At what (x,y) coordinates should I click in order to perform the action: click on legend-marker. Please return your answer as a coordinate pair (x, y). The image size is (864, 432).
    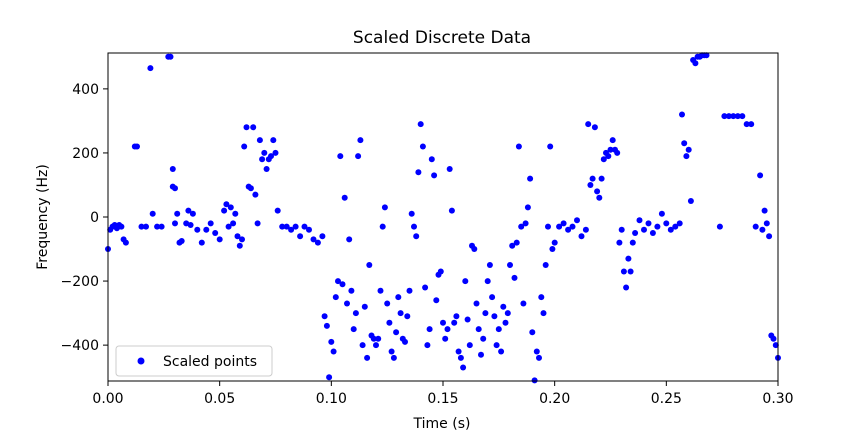
    Looking at the image, I should click on (141, 361).